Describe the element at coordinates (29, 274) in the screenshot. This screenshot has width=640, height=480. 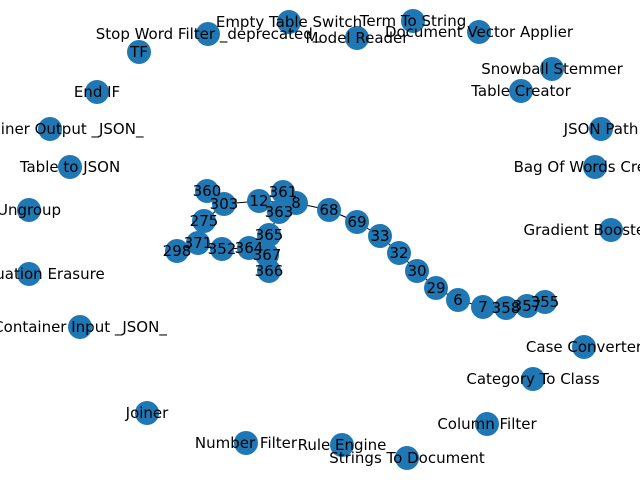
I see `node-punctuation-erasure` at that location.